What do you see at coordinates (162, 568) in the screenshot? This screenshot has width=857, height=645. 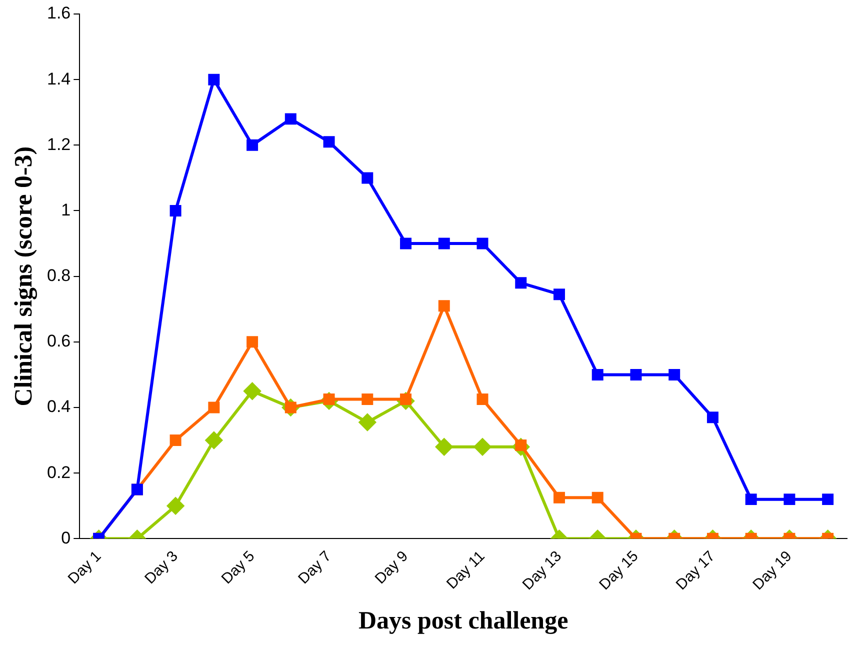 I see `x-tick-label: Day 3` at bounding box center [162, 568].